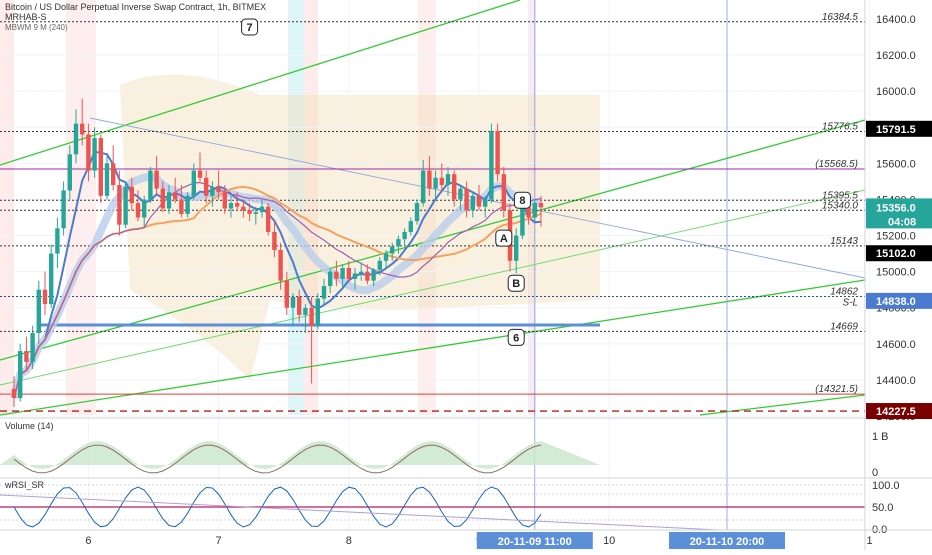 This screenshot has height=555, width=932. What do you see at coordinates (727, 540) in the screenshot?
I see `time-badge-bg` at bounding box center [727, 540].